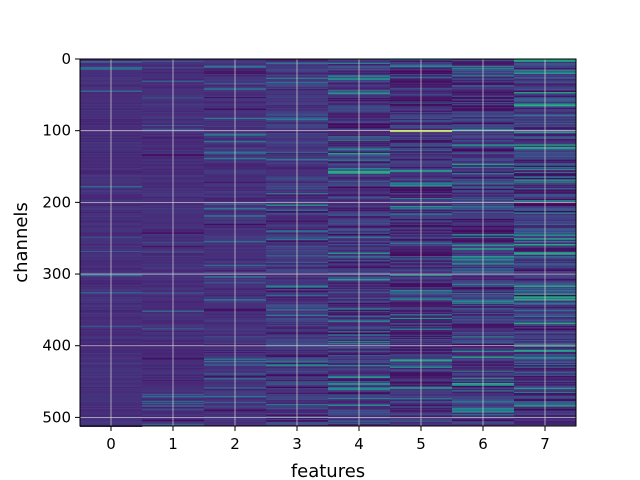 This screenshot has width=640, height=480. Describe the element at coordinates (56, 346) in the screenshot. I see `y-tick-label-400: 400` at that location.